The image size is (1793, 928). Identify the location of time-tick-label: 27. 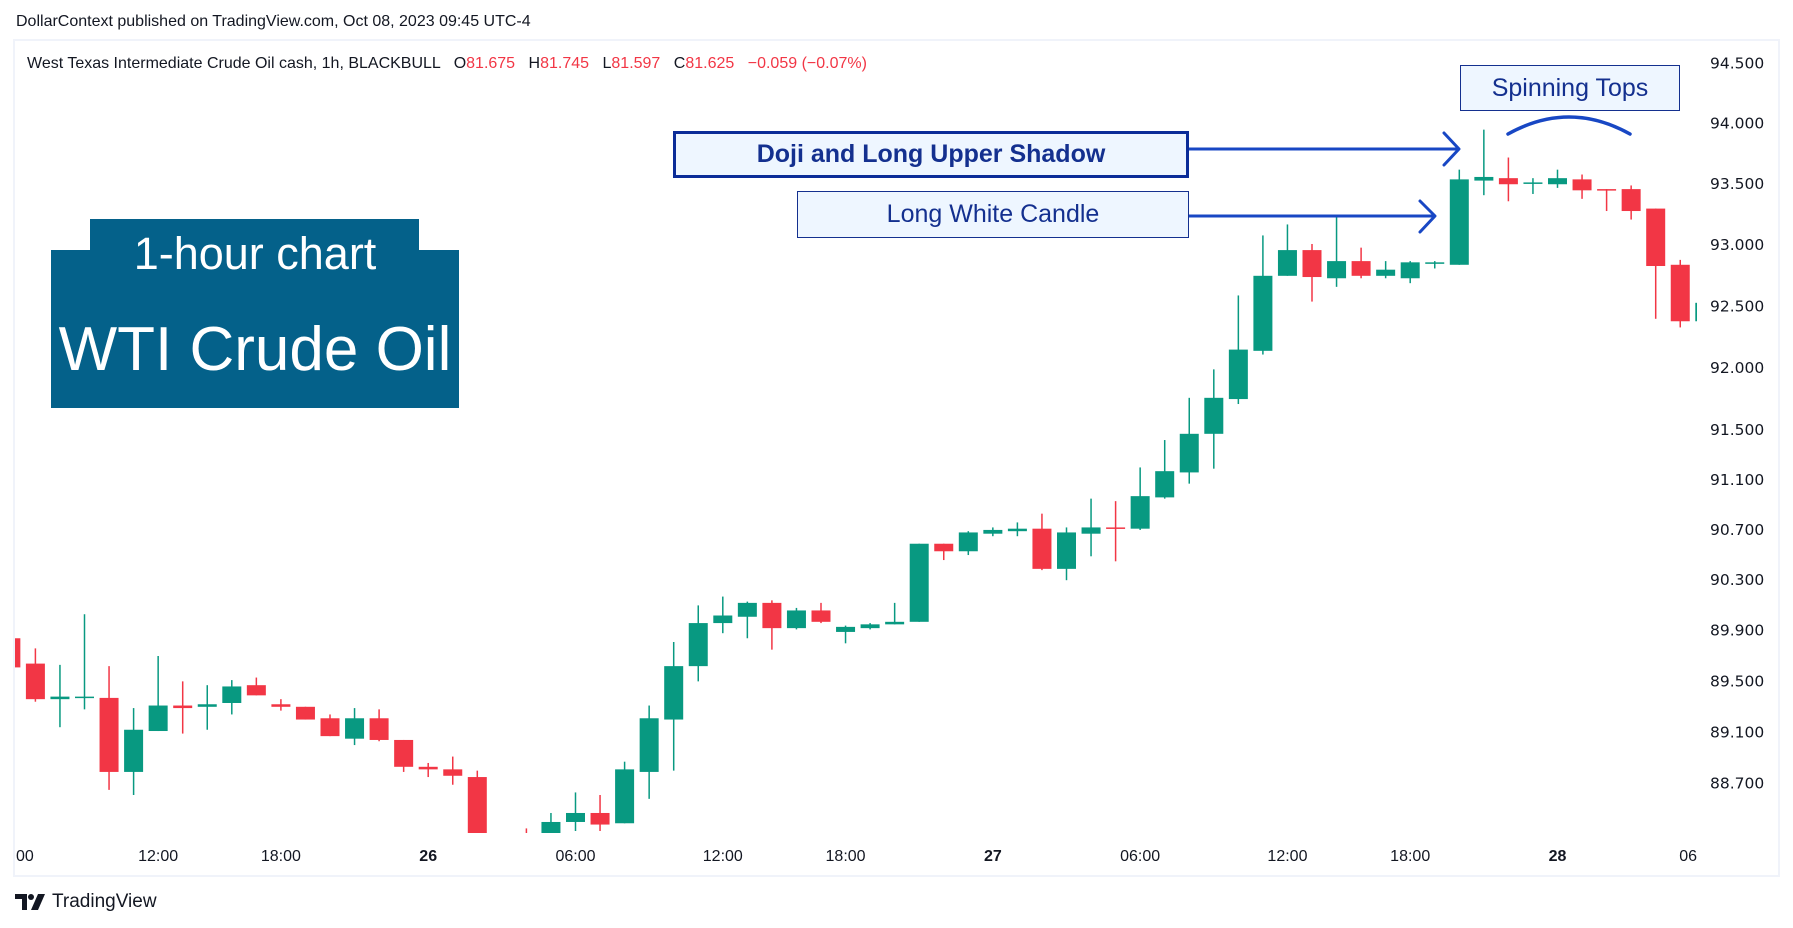
(993, 856).